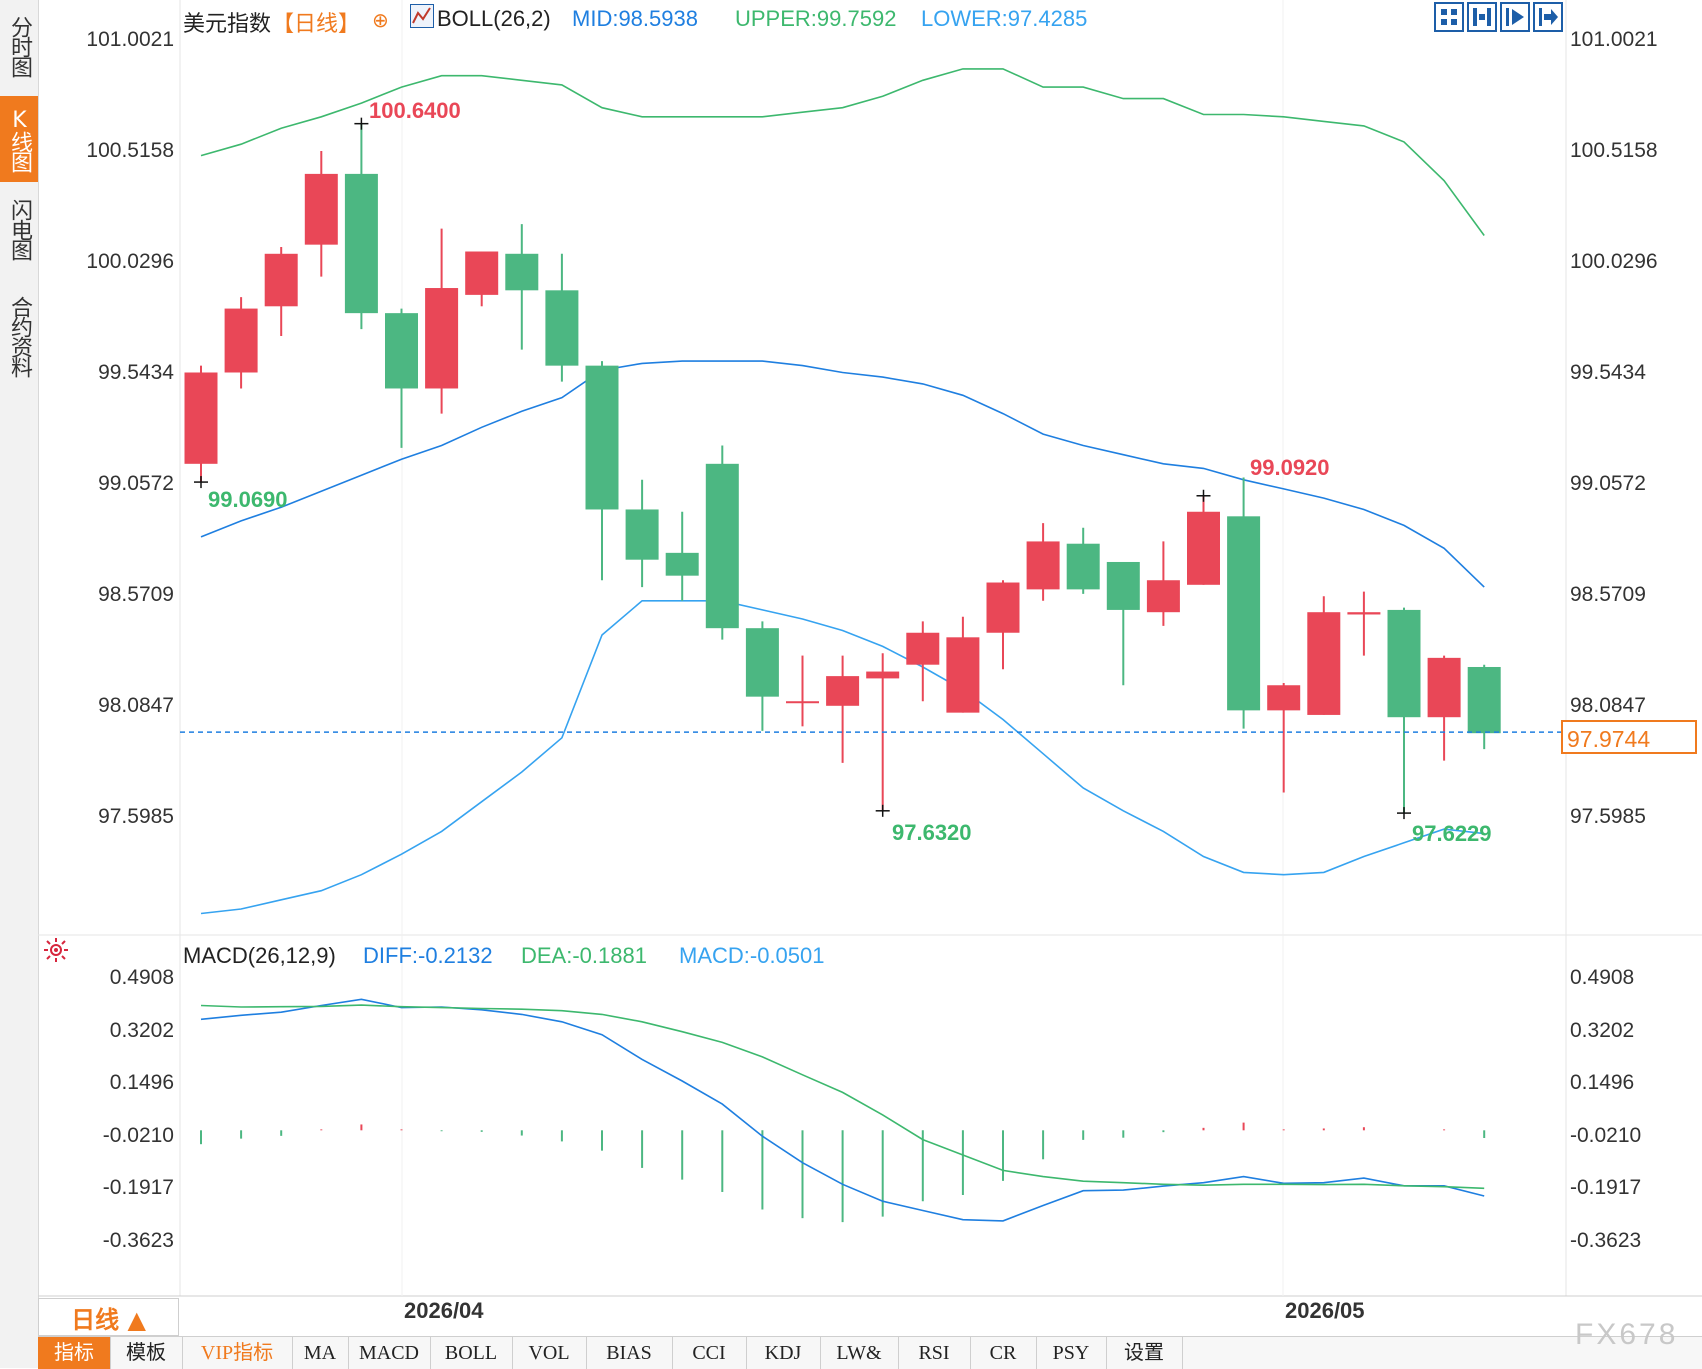 Image resolution: width=1702 pixels, height=1369 pixels. What do you see at coordinates (1003, 1353) in the screenshot?
I see `bottom-tab-12: CR` at bounding box center [1003, 1353].